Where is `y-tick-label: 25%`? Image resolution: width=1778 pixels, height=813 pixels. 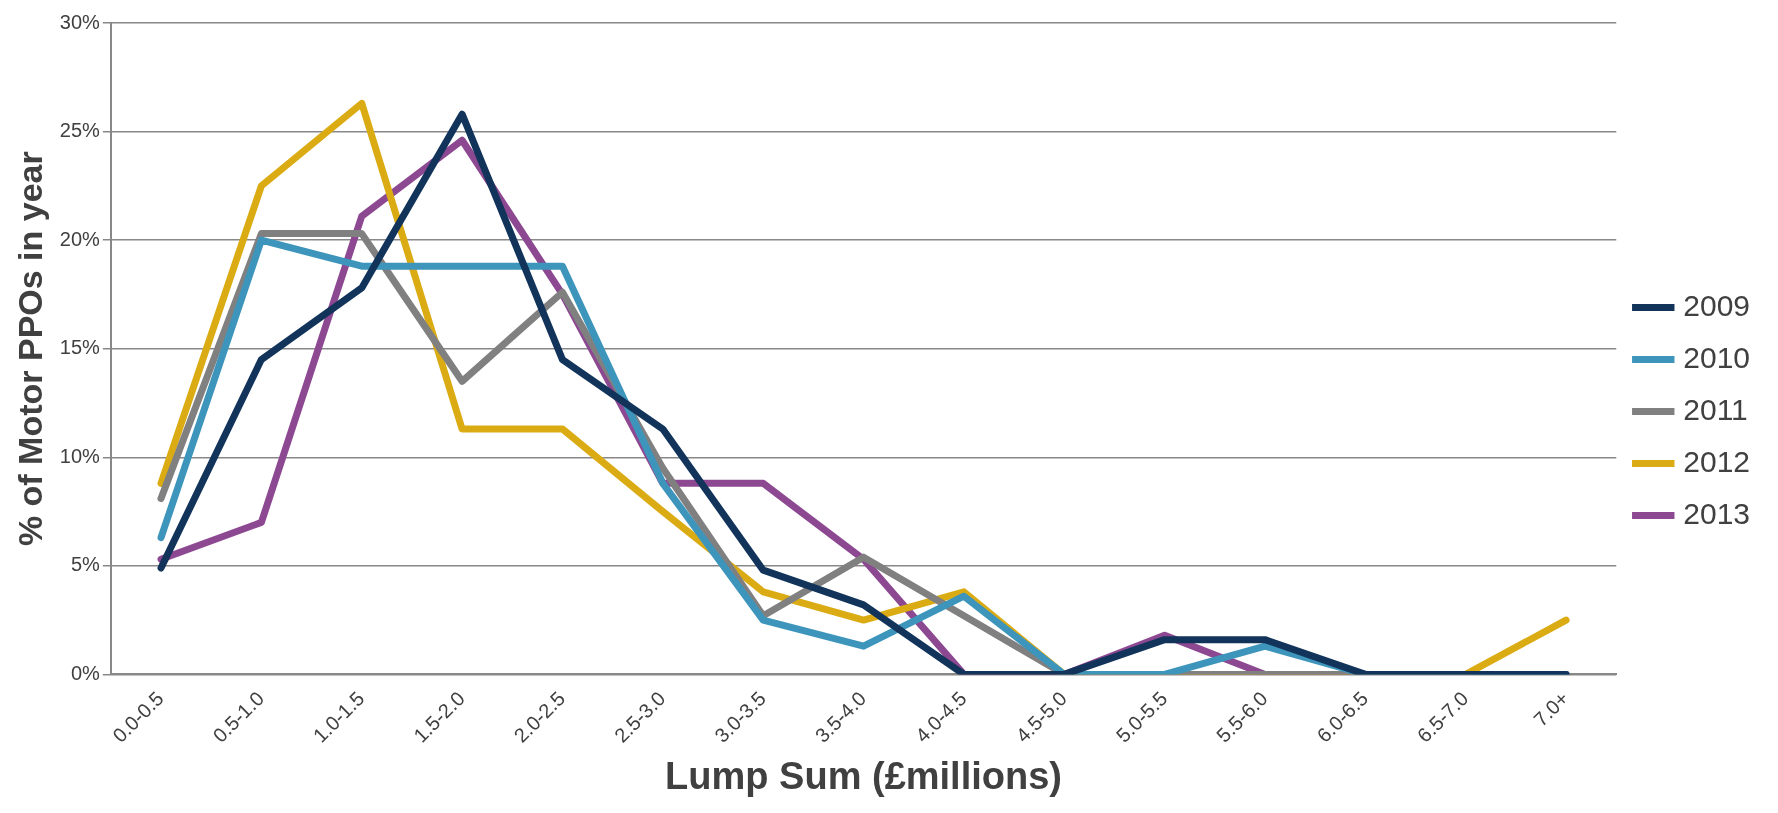
y-tick-label: 25% is located at coordinates (80, 130).